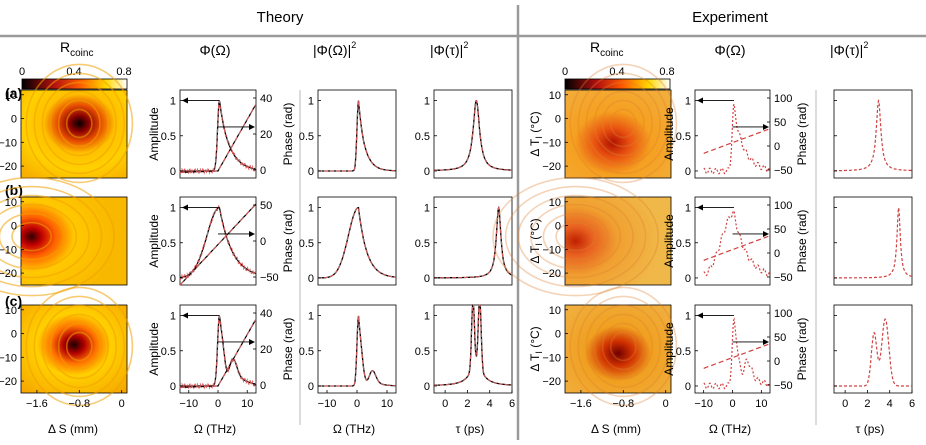 The image size is (926, 445). I want to click on phi-xtick-label: −10, so click(703, 404).